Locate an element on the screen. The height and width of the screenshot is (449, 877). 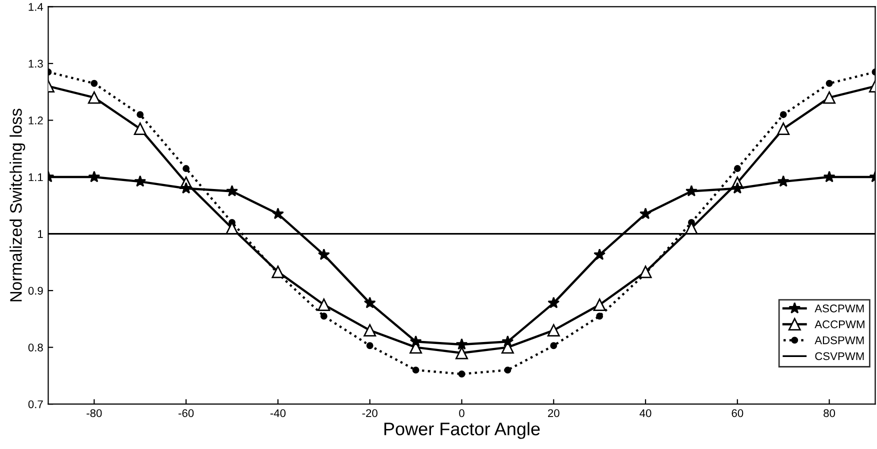
legend-label: ASCPWM is located at coordinates (839, 308).